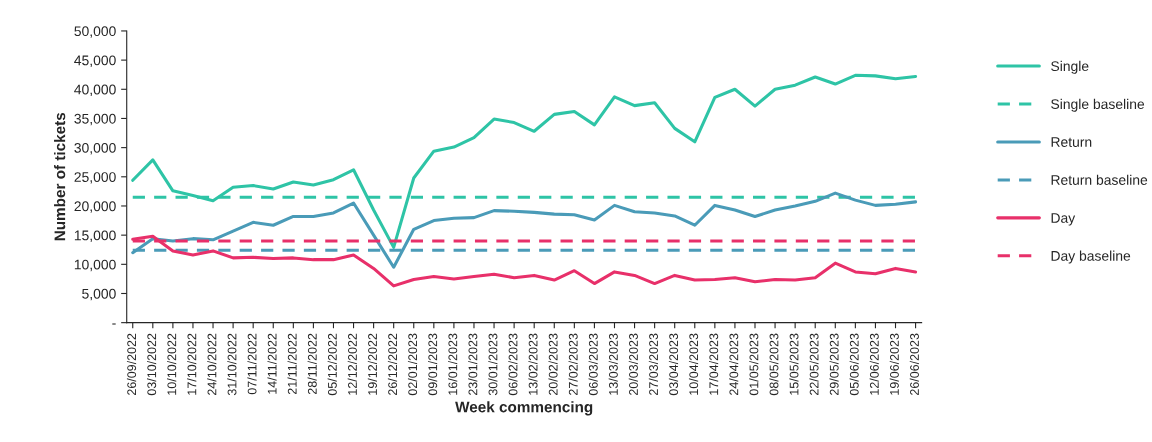  Describe the element at coordinates (493, 364) in the screenshot. I see `x-tick-label: 30/01/2023` at that location.